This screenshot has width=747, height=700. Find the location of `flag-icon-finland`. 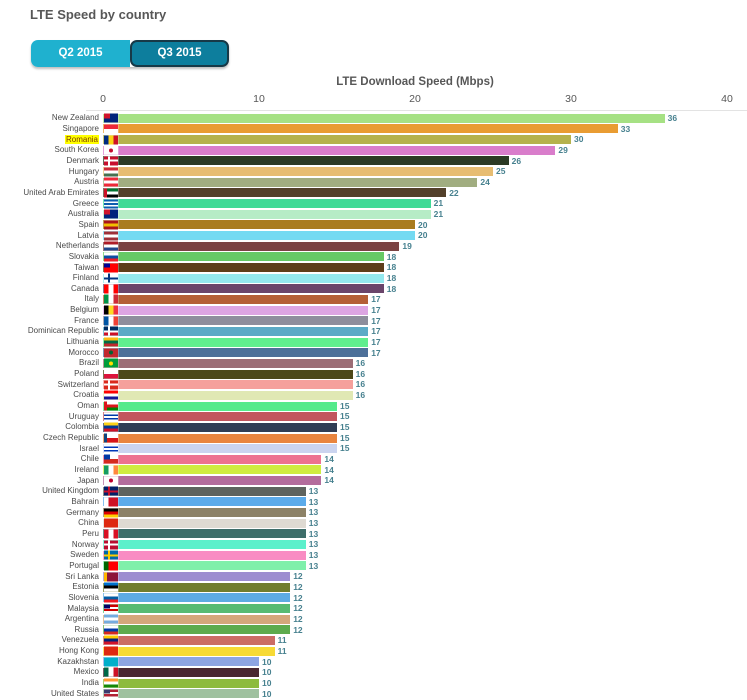

flag-icon-finland is located at coordinates (111, 278).